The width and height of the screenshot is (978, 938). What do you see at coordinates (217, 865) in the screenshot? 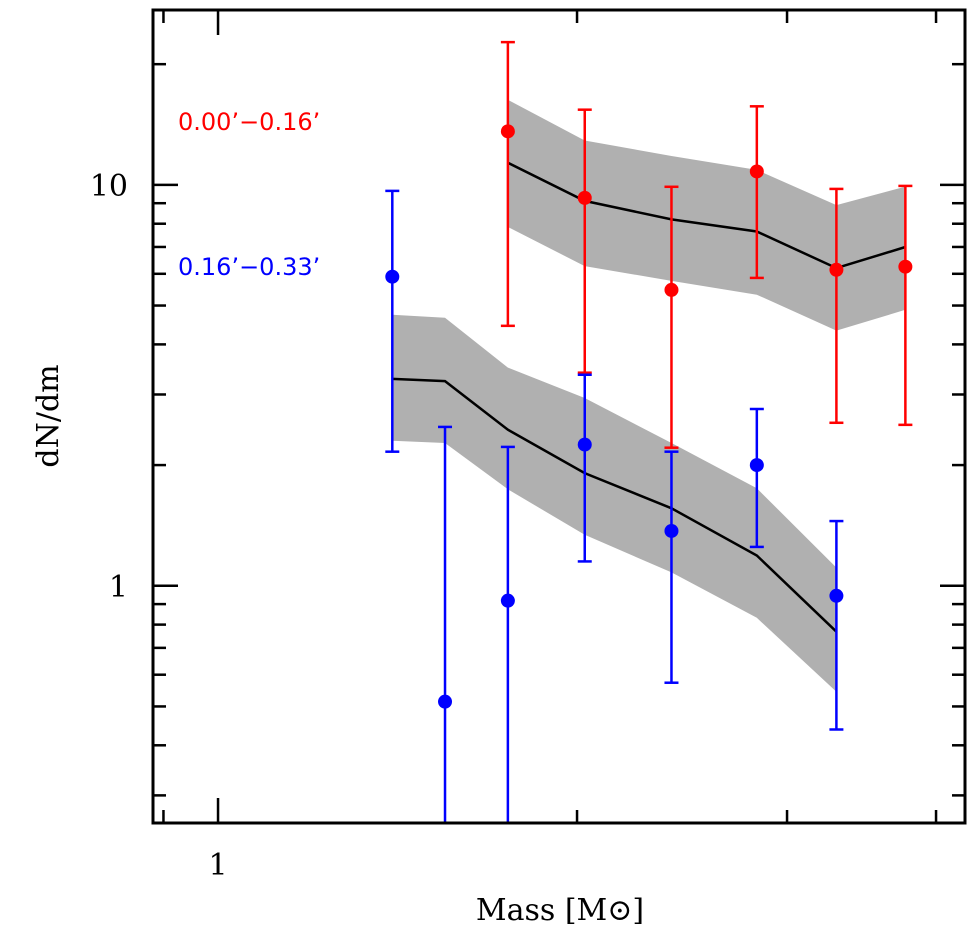
I see `x-tick-label: 1` at bounding box center [217, 865].